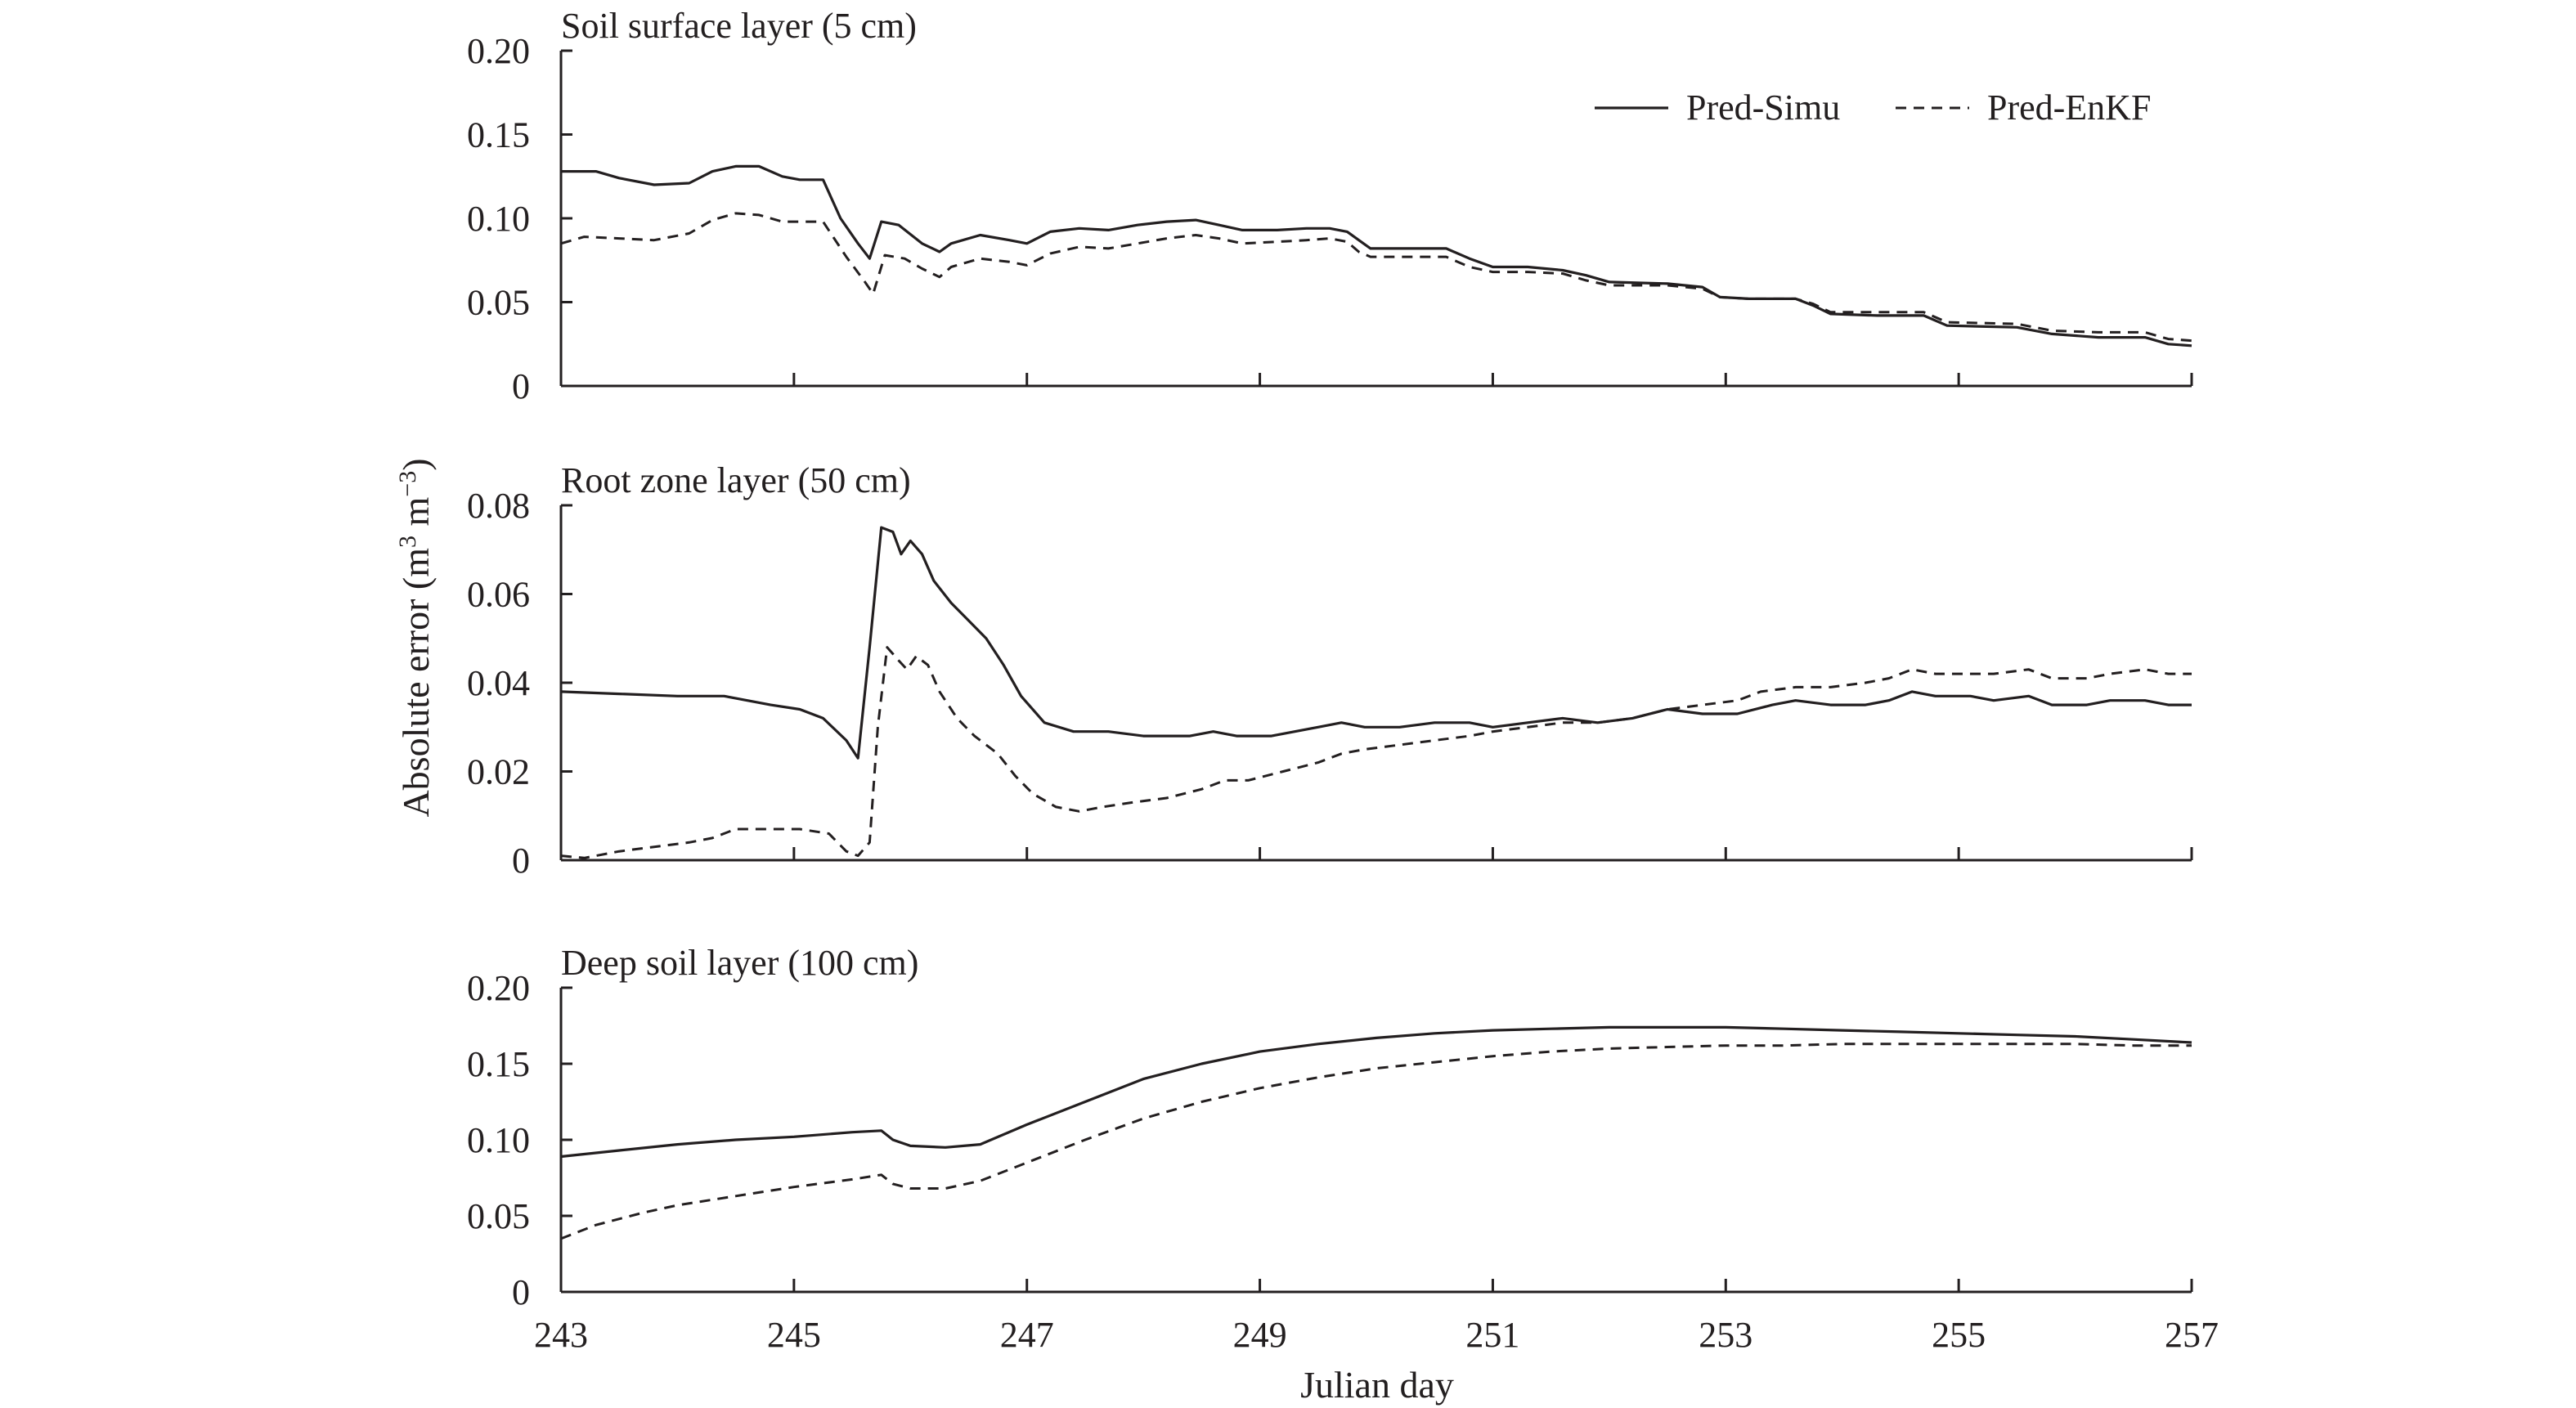 This screenshot has width=2576, height=1408. I want to click on x-axis-title: Julian day, so click(1377, 1385).